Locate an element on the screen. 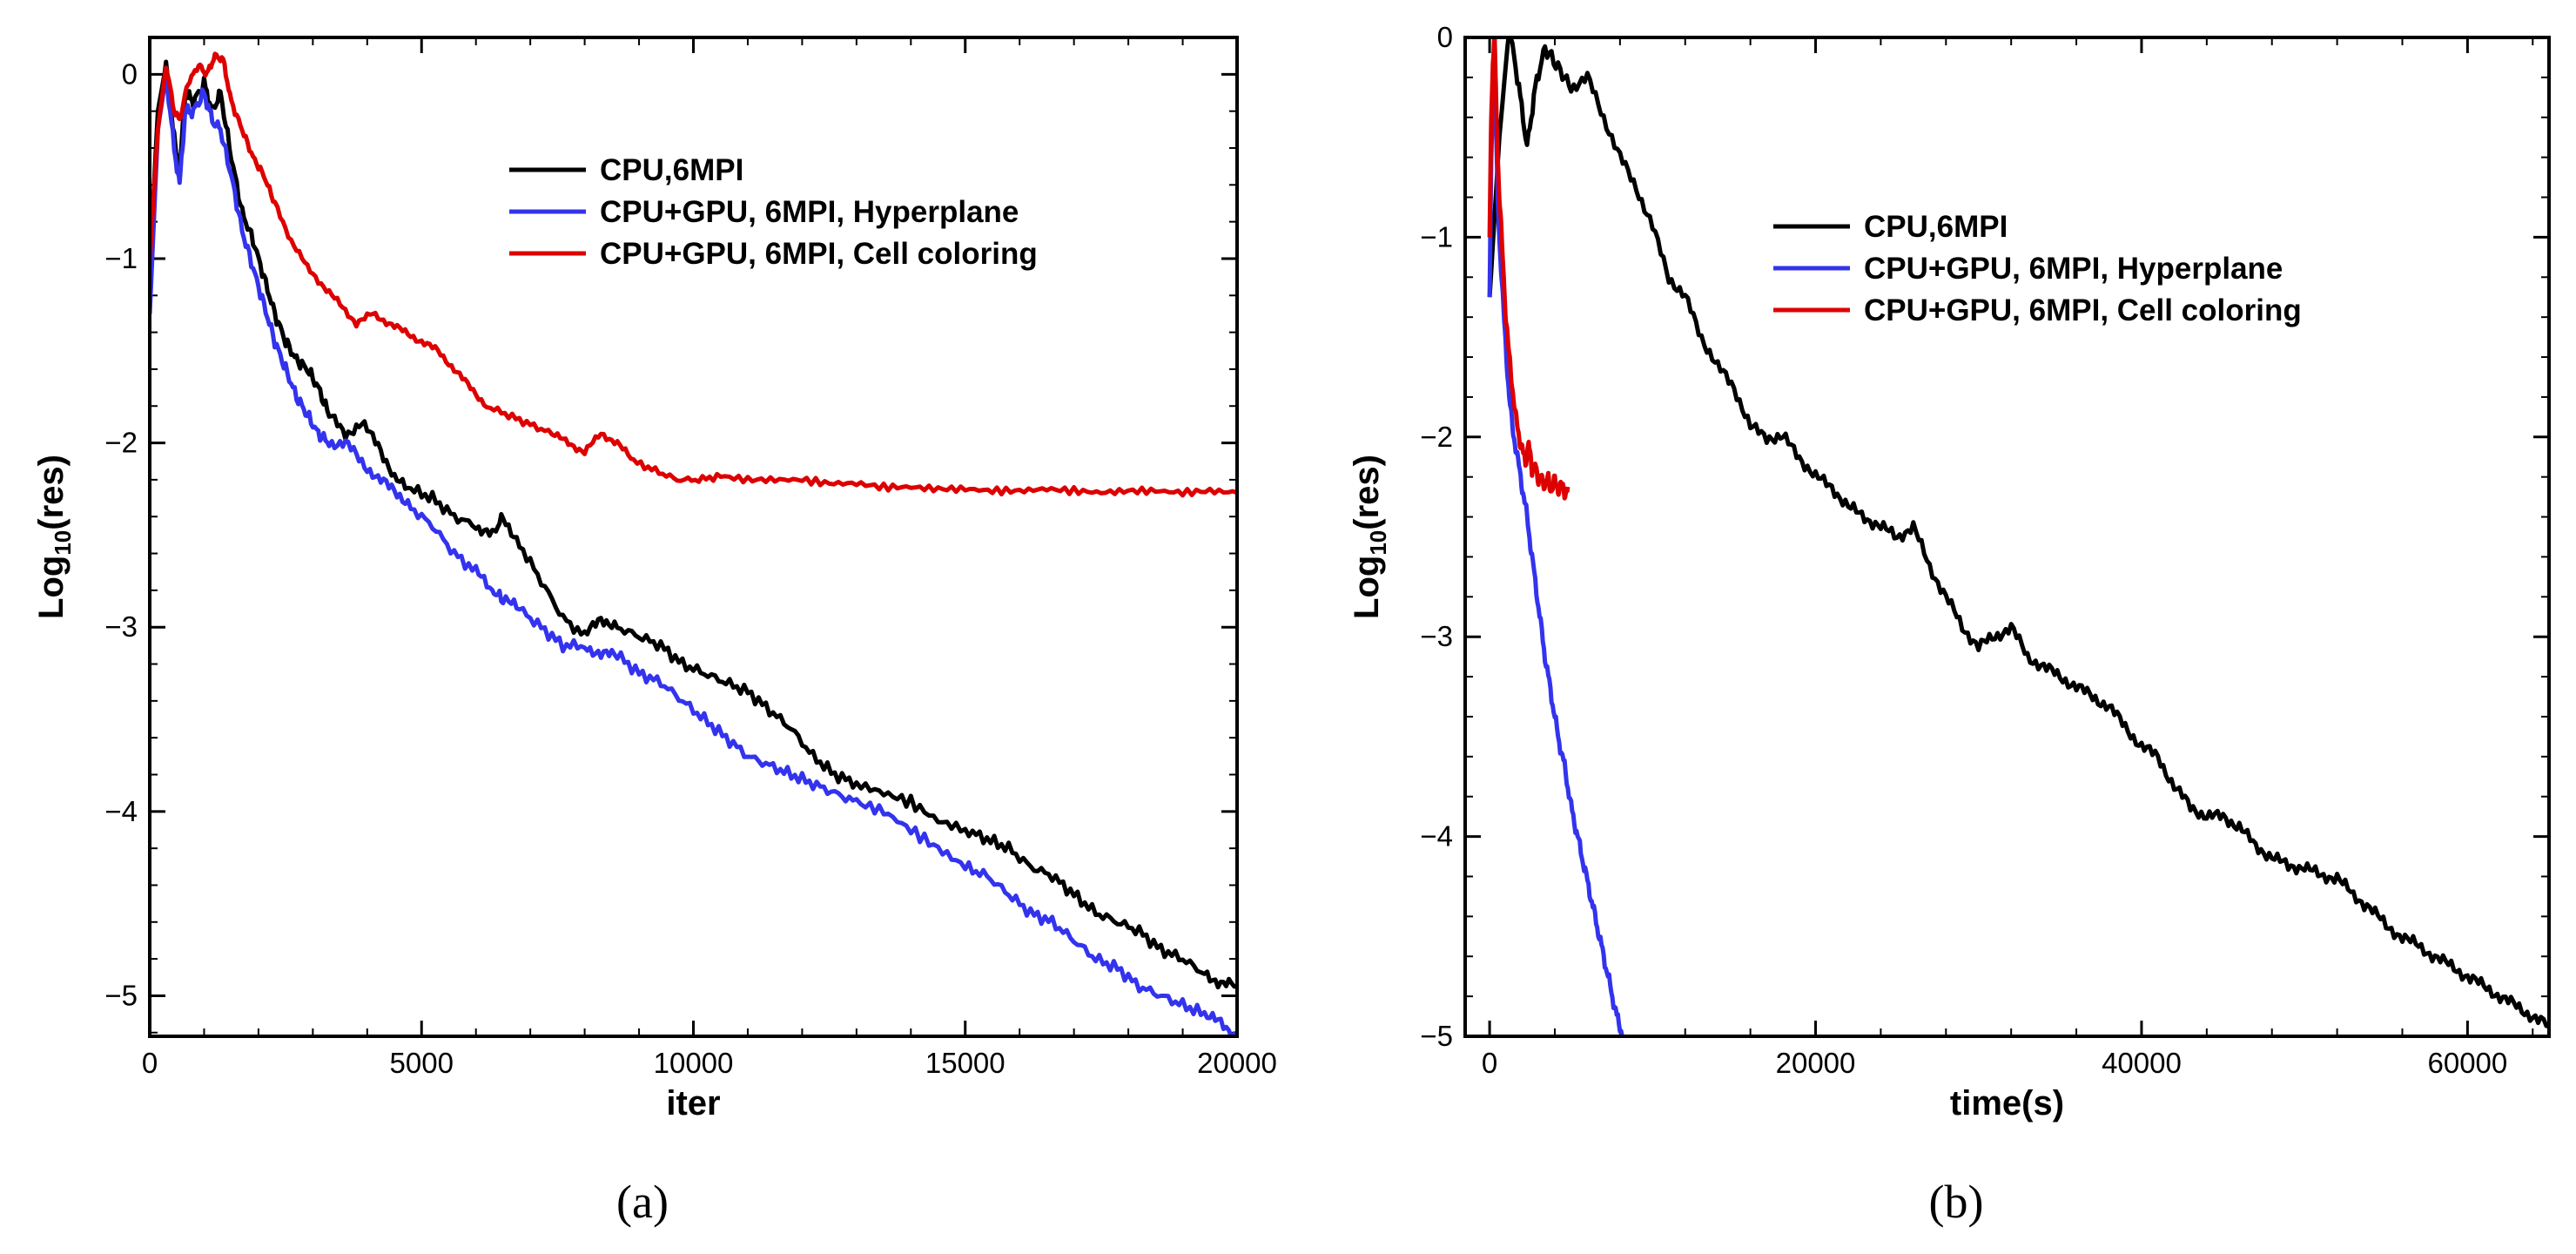  x-tick-label: 40000 is located at coordinates (2142, 1063).